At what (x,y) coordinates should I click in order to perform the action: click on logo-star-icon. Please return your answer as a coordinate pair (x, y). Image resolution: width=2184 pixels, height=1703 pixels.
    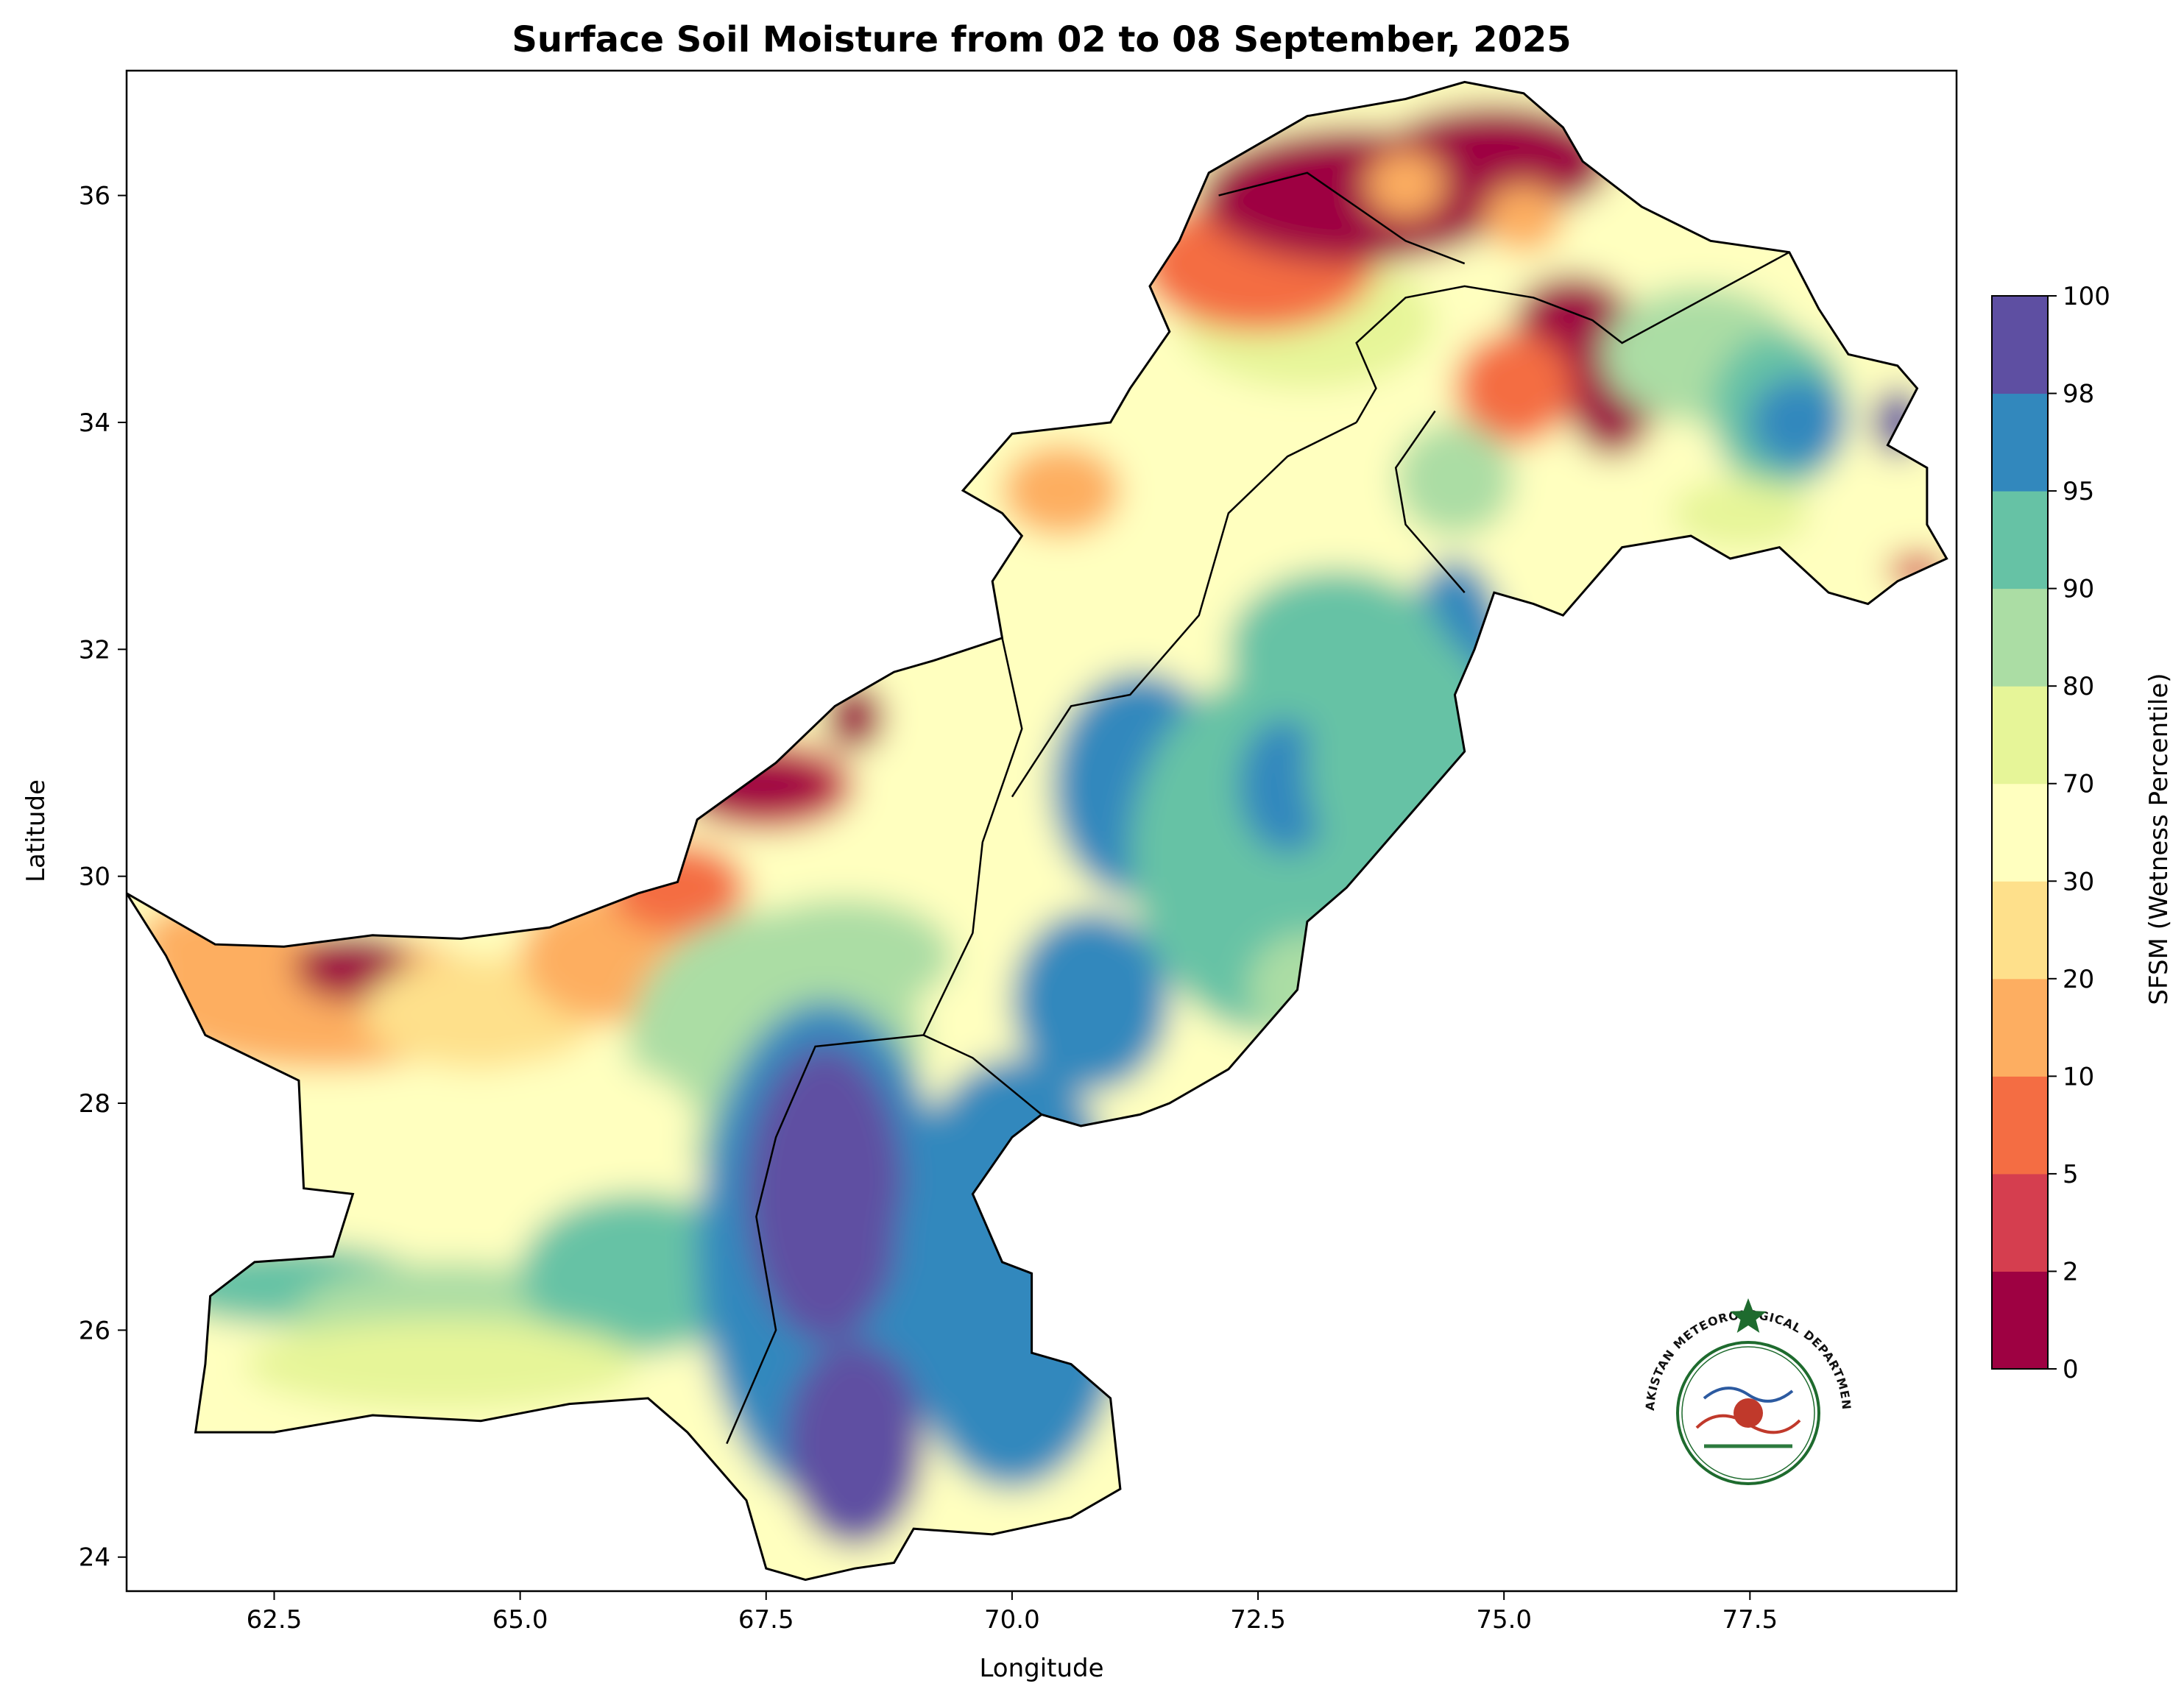
    Looking at the image, I should click on (1748, 1315).